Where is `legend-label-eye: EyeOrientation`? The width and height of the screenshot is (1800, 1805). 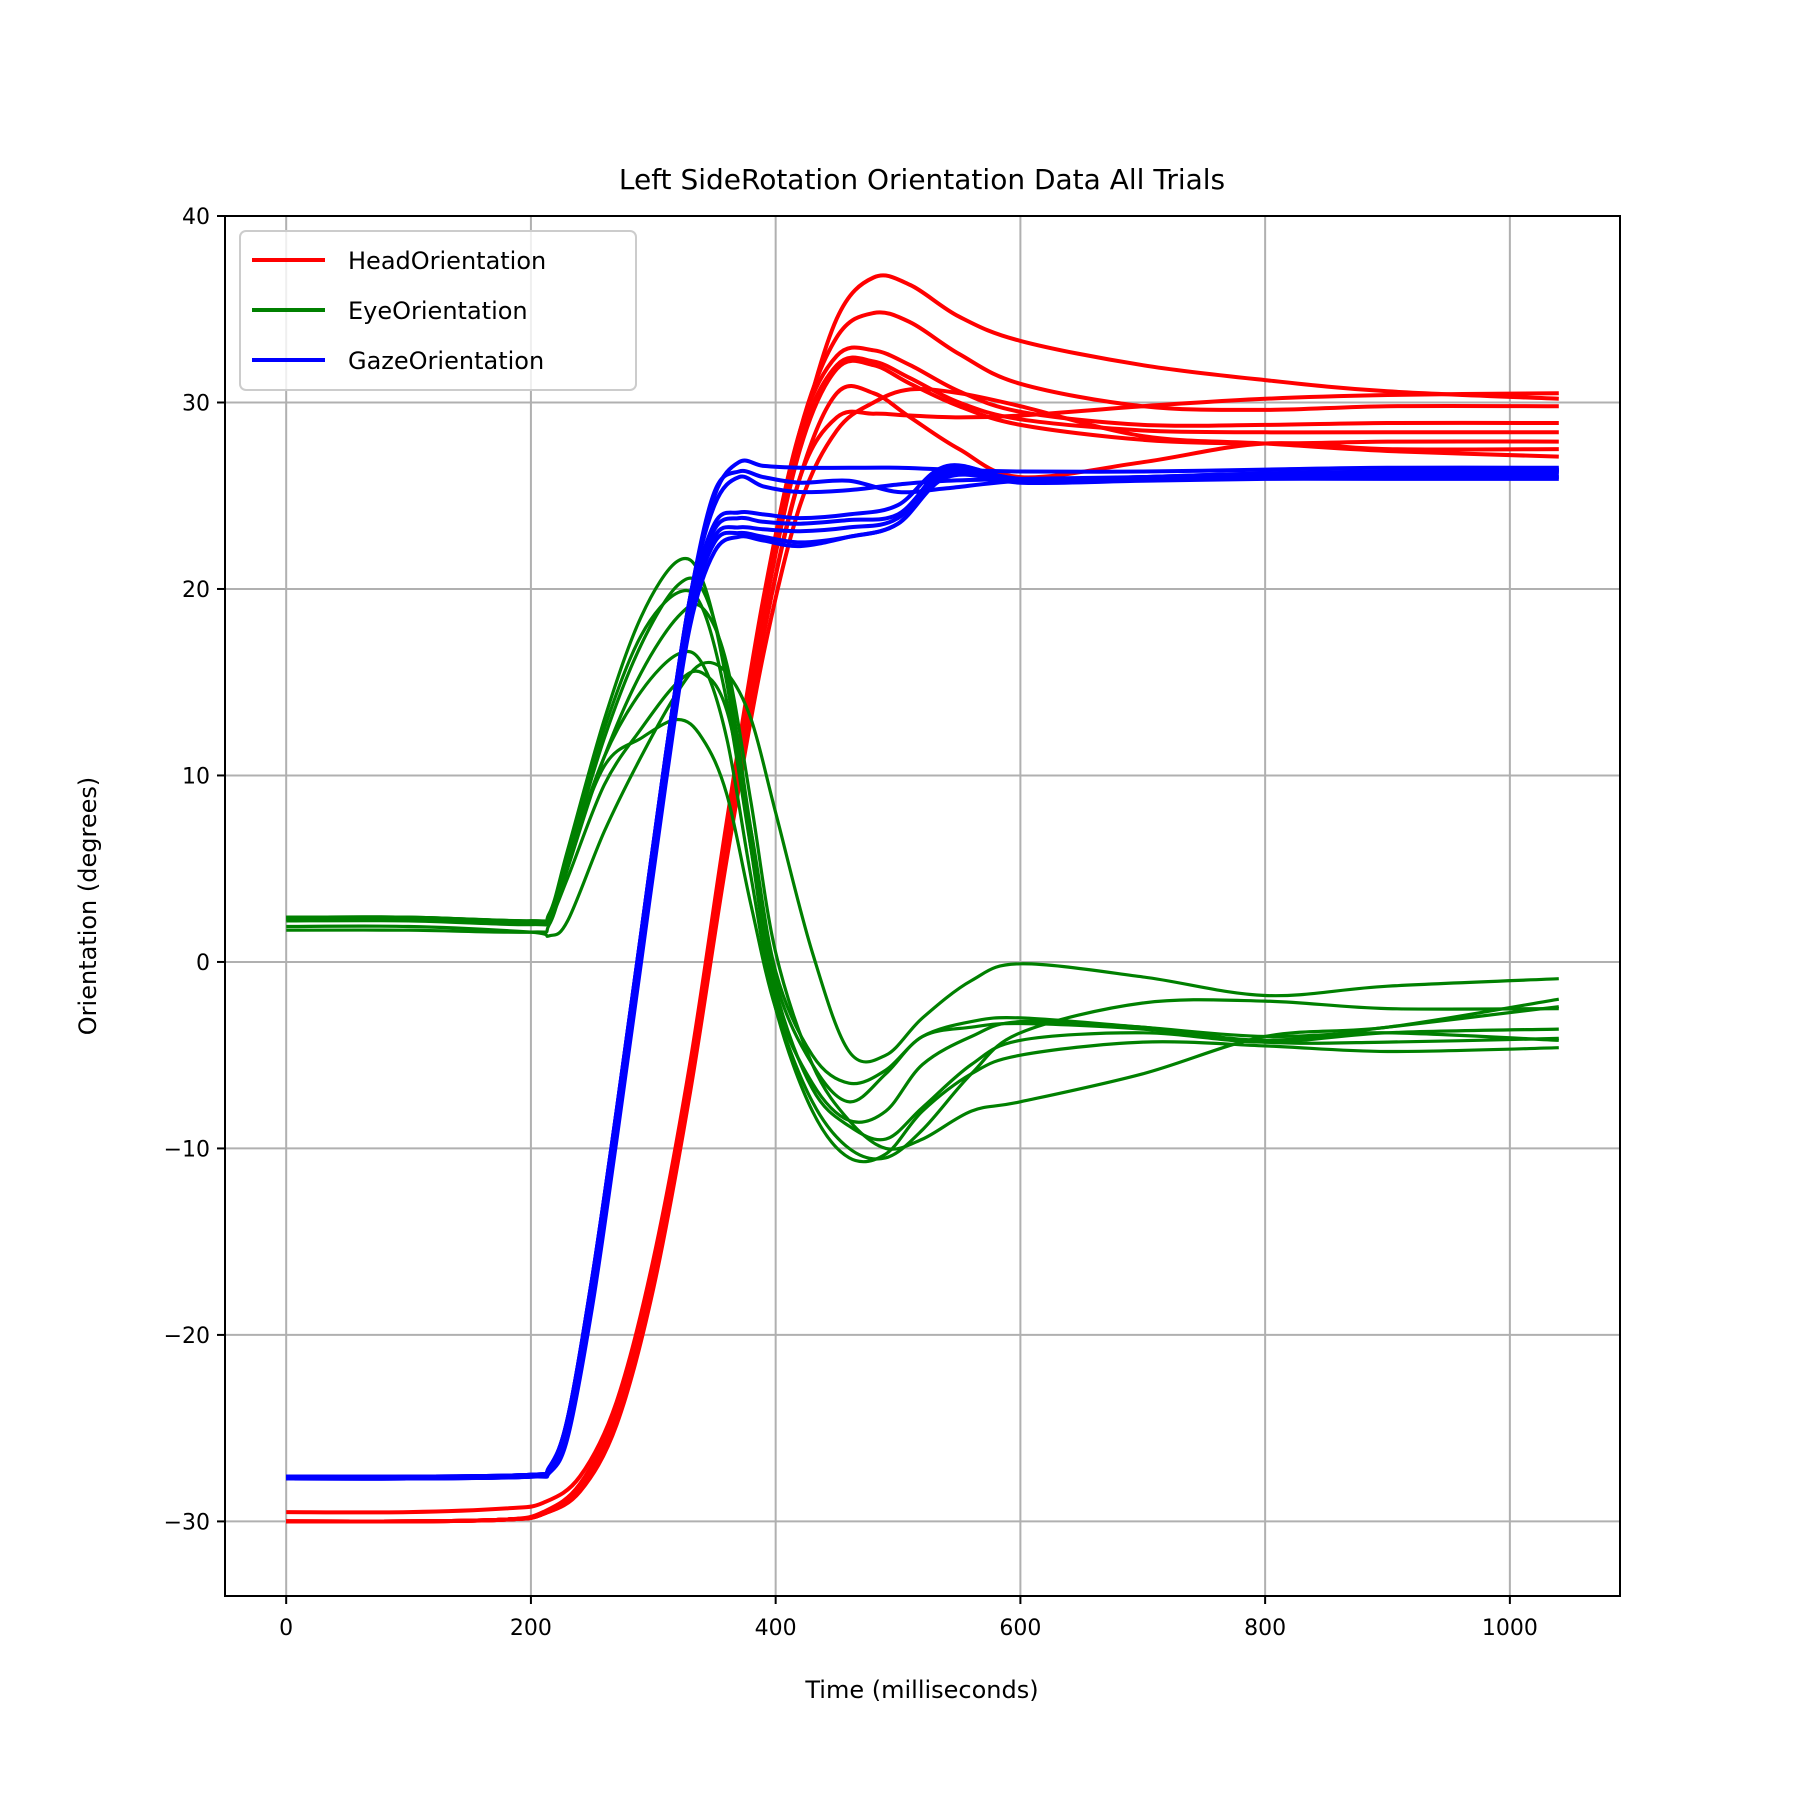 legend-label-eye: EyeOrientation is located at coordinates (438, 311).